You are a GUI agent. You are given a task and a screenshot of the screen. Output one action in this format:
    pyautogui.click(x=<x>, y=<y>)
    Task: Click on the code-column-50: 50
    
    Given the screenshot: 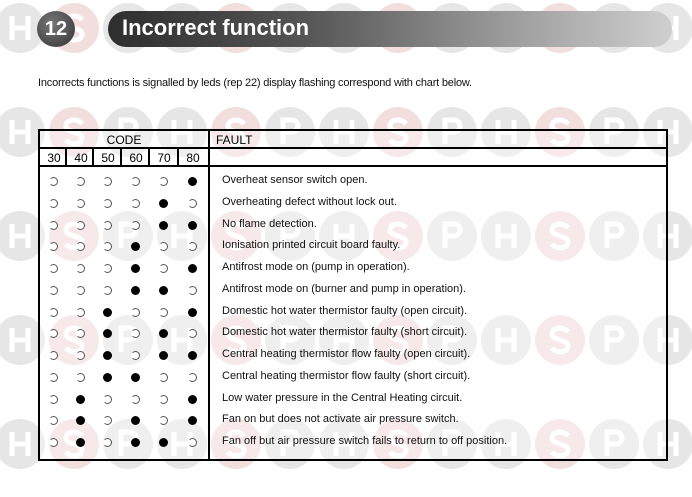 What is the action you would take?
    pyautogui.click(x=108, y=158)
    